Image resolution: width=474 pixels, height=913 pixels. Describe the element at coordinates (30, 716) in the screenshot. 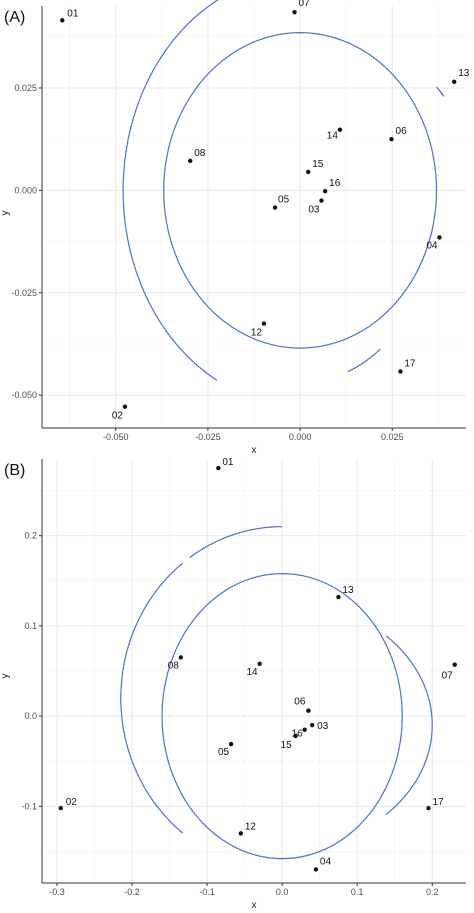

I see `y-tick-label: 0.0` at that location.